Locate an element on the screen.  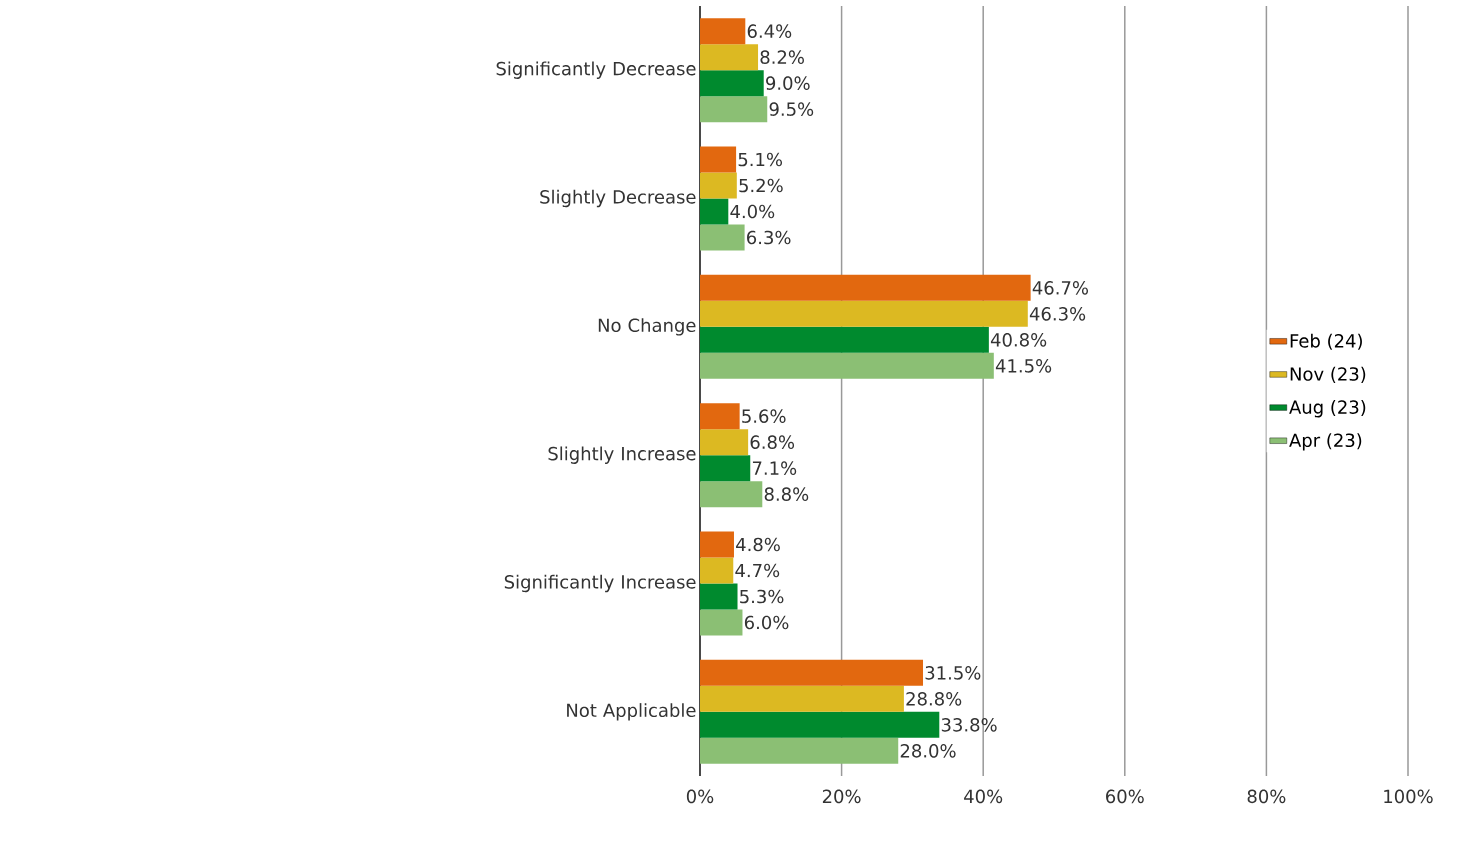
x-tick-label: 80% is located at coordinates (1266, 796).